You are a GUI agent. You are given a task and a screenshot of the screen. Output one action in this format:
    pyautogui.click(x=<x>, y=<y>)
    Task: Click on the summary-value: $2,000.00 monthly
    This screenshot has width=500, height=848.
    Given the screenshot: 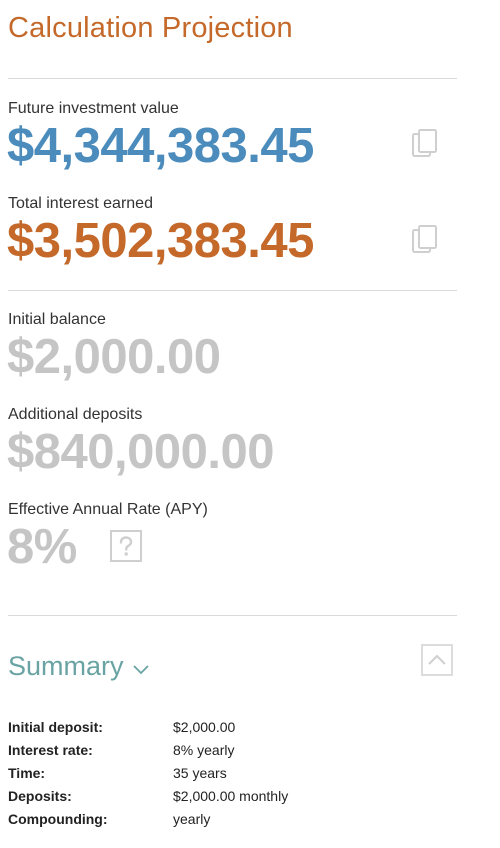 What is the action you would take?
    pyautogui.click(x=231, y=795)
    